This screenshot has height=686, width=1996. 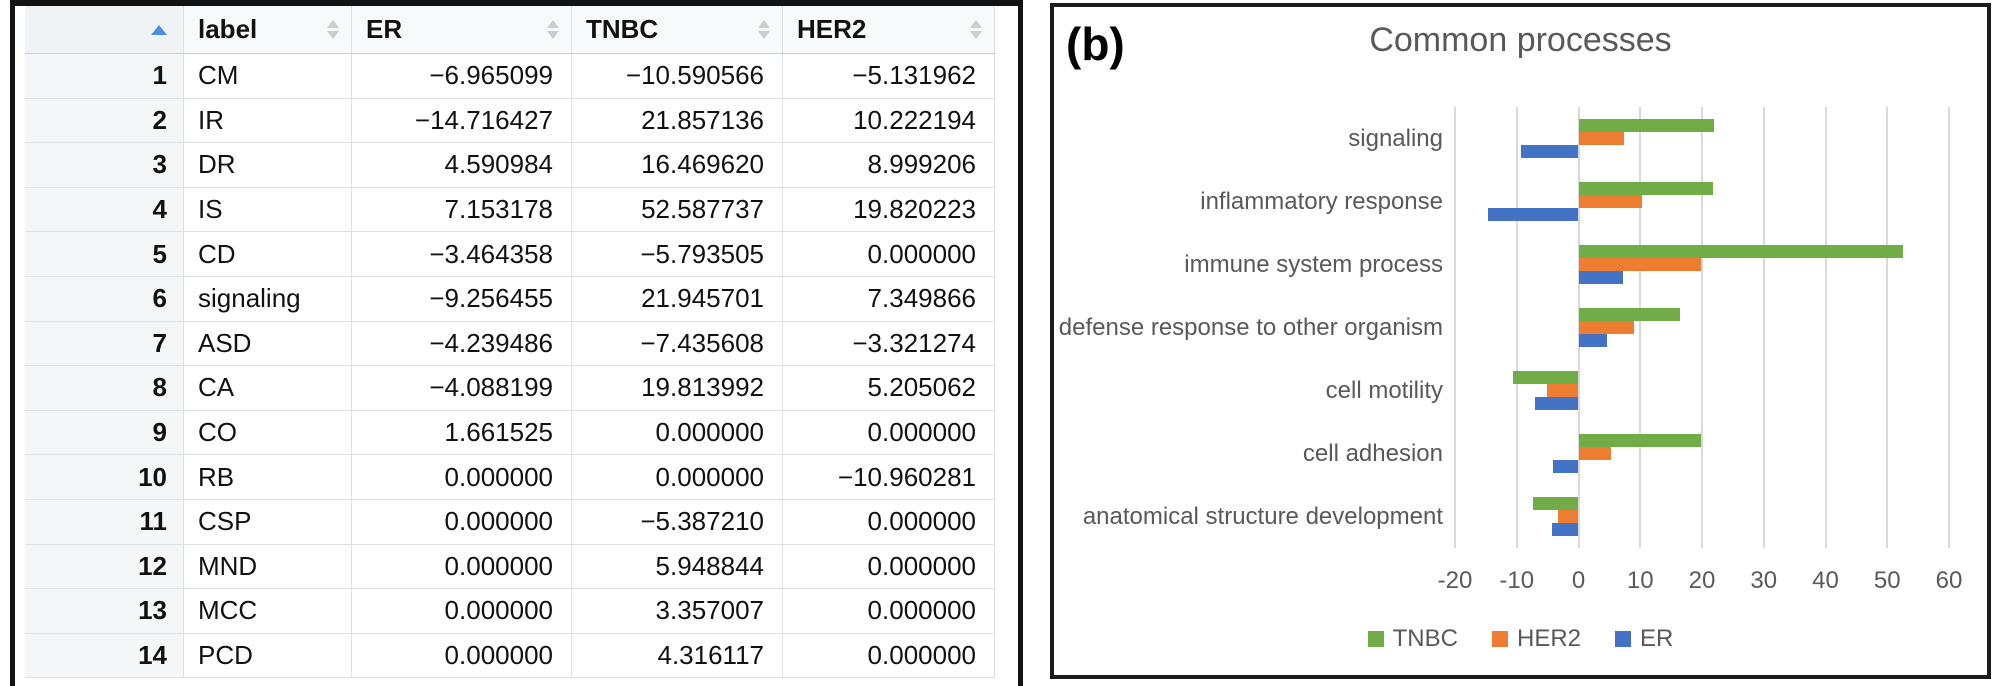 What do you see at coordinates (677, 165) in the screenshot?
I see `value-cell: 16.469620` at bounding box center [677, 165].